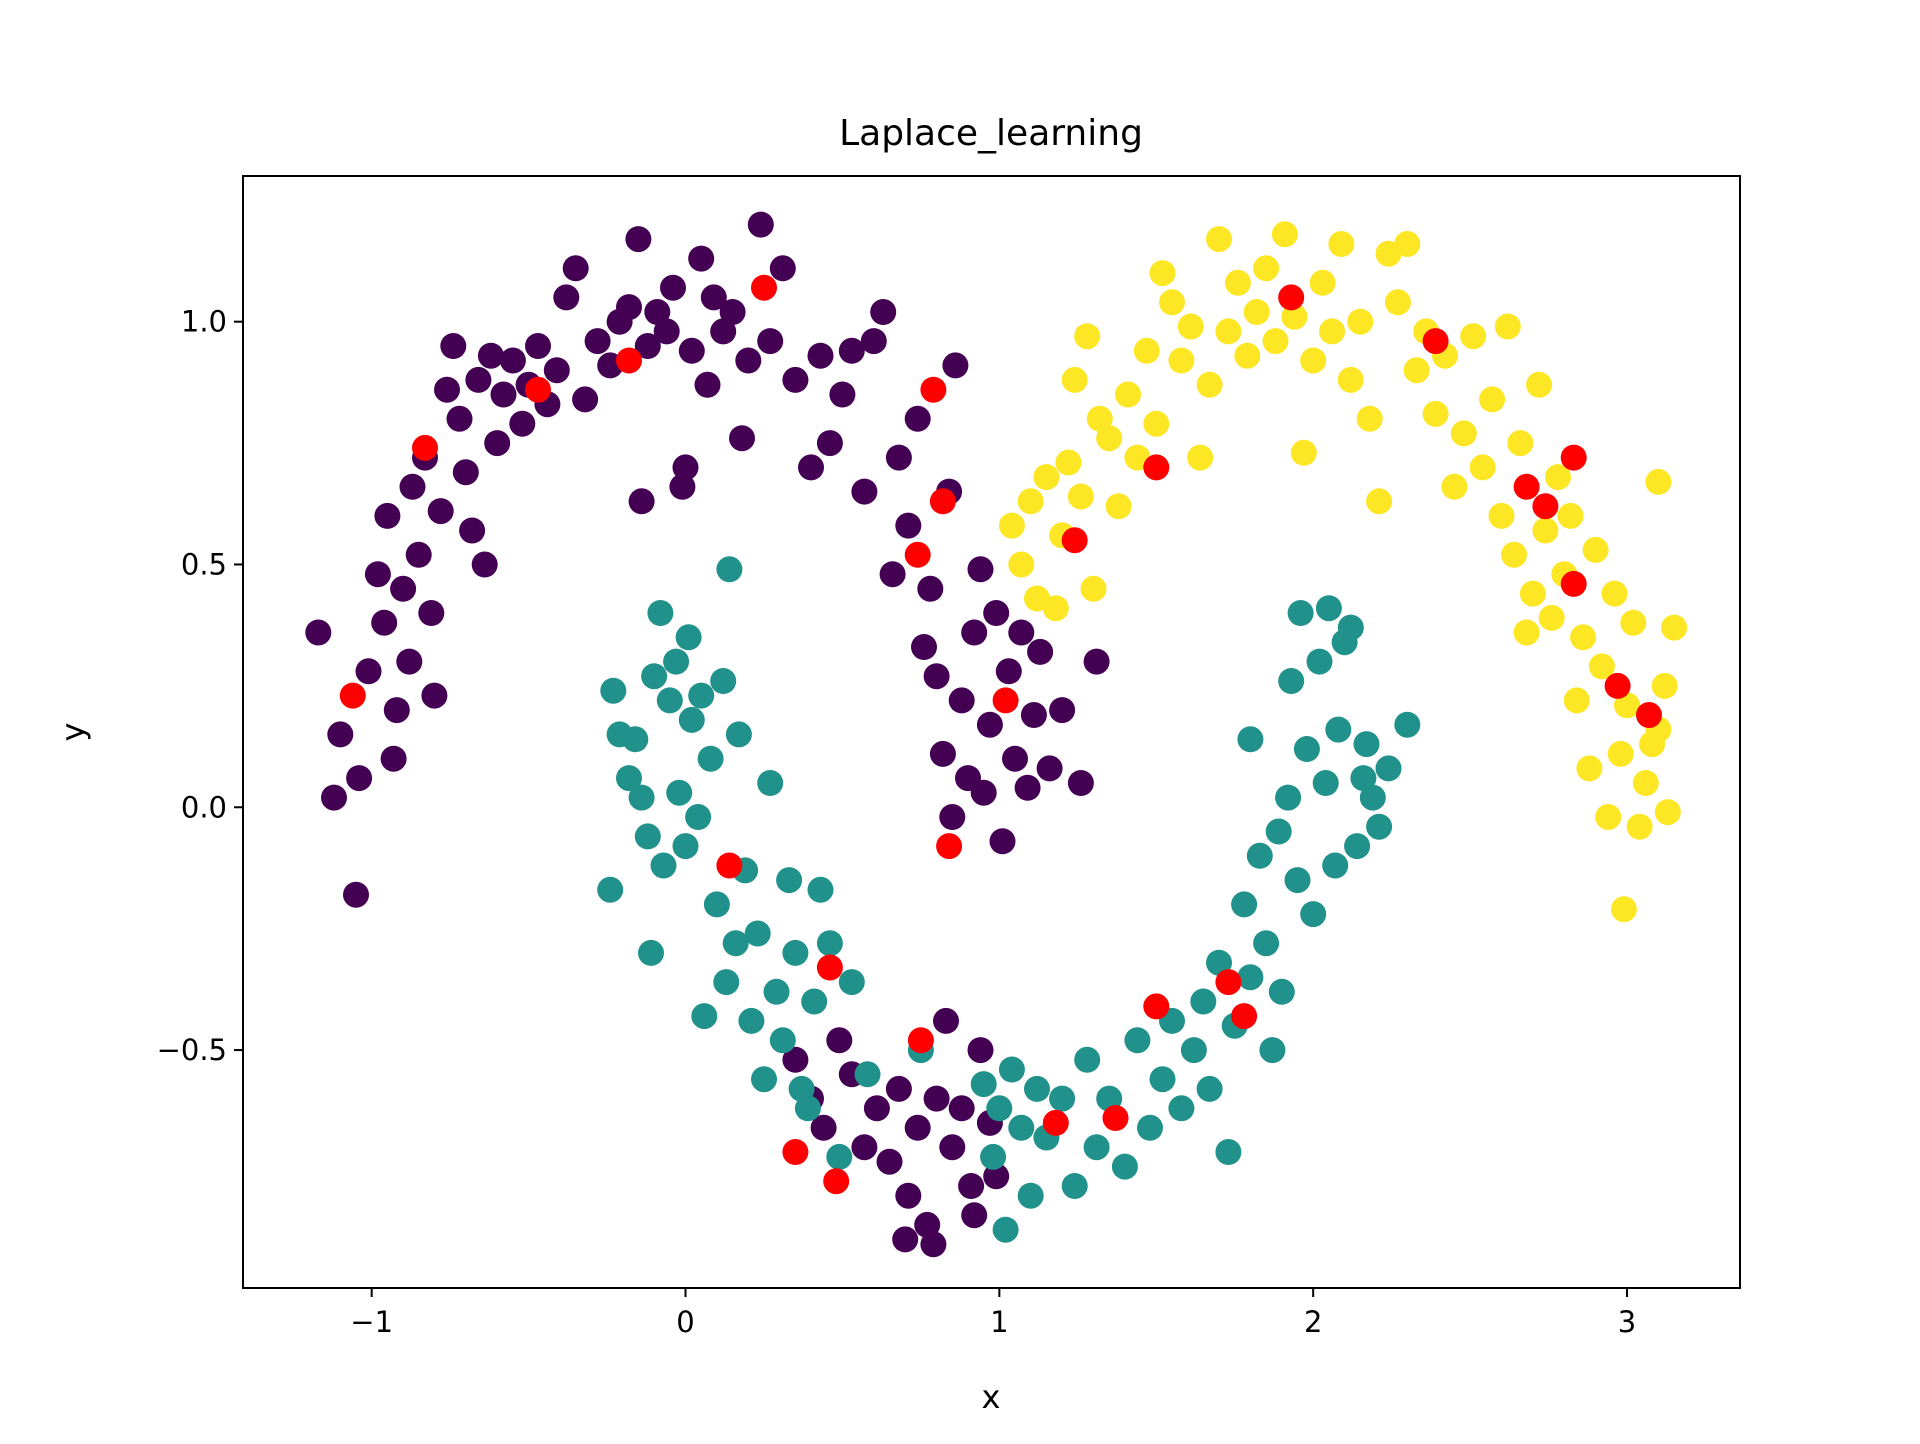 This screenshot has width=1920, height=1444. Describe the element at coordinates (192, 1050) in the screenshot. I see `y-tick-label-0: −0.5` at that location.